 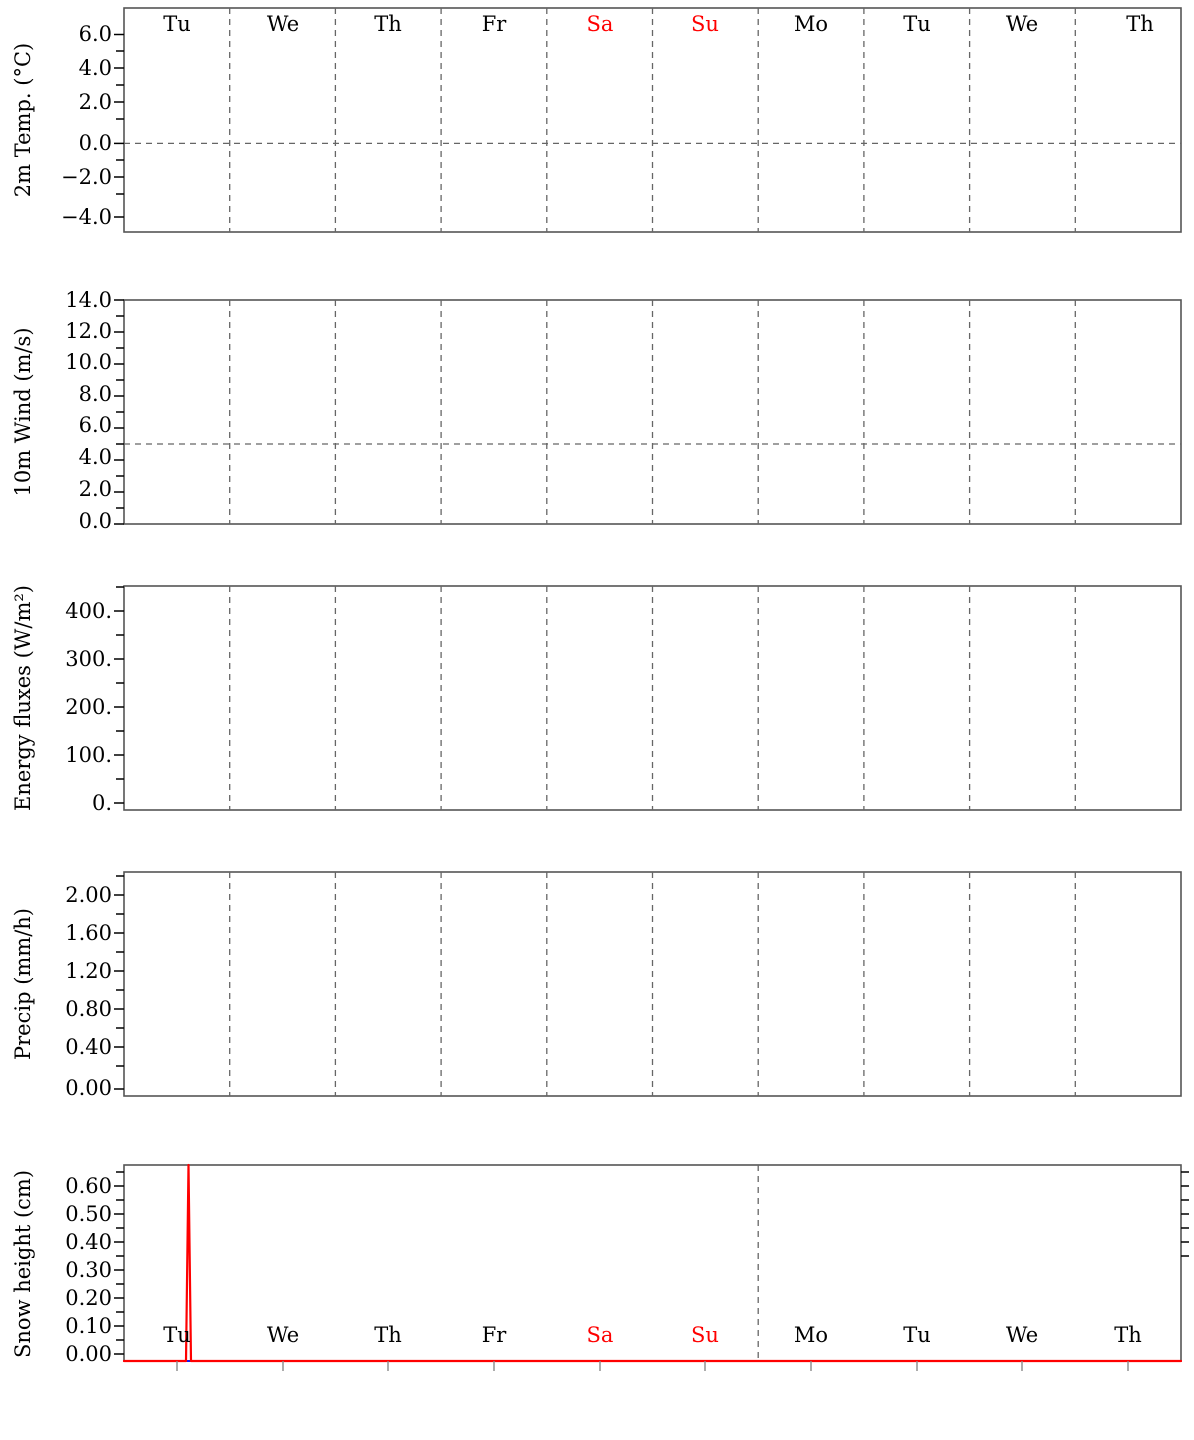 What do you see at coordinates (95, 489) in the screenshot?
I see `ytick-wind-2: 2.0` at bounding box center [95, 489].